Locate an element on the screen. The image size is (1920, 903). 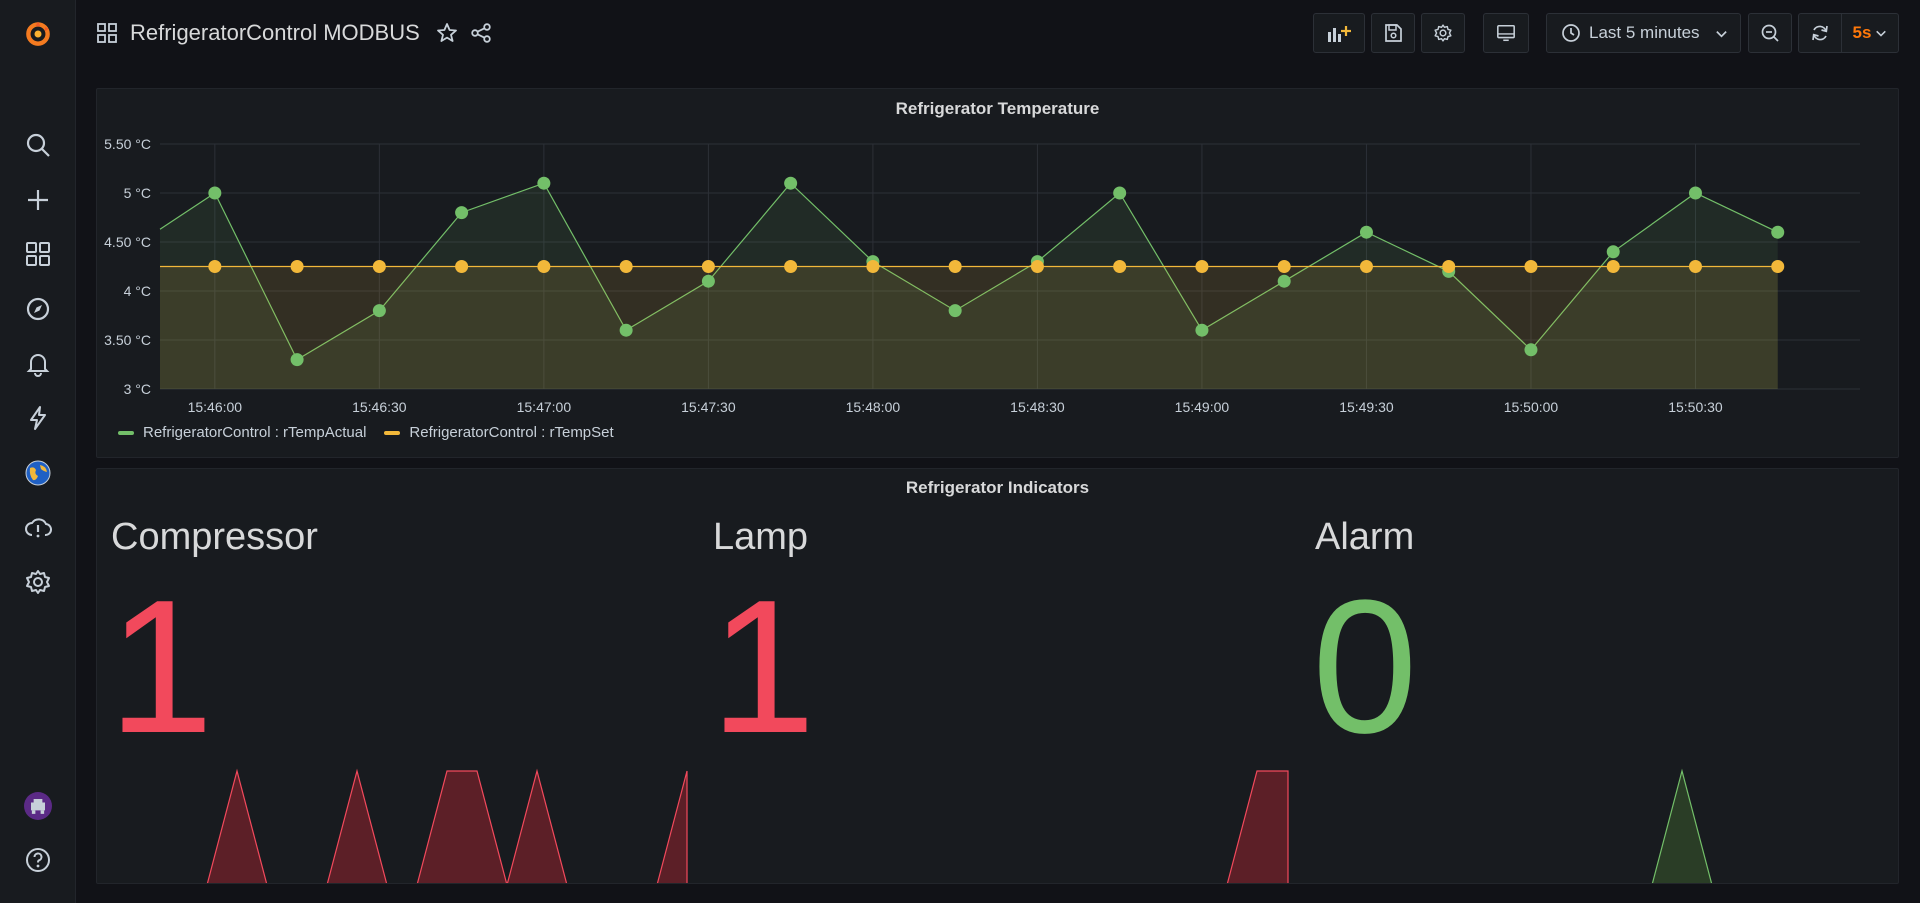
explore-icon is located at coordinates (38, 309).